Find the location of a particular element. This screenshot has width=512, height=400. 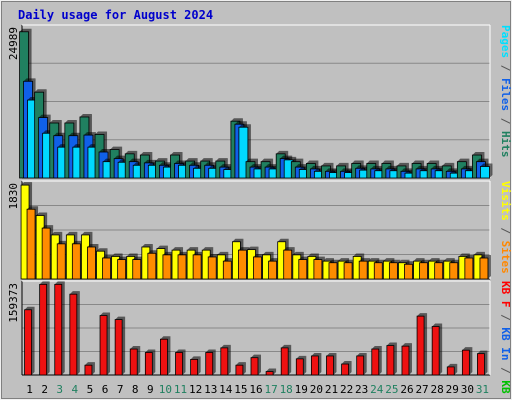

panel-kb-max-label: 159373 is located at coordinates (13, 303).